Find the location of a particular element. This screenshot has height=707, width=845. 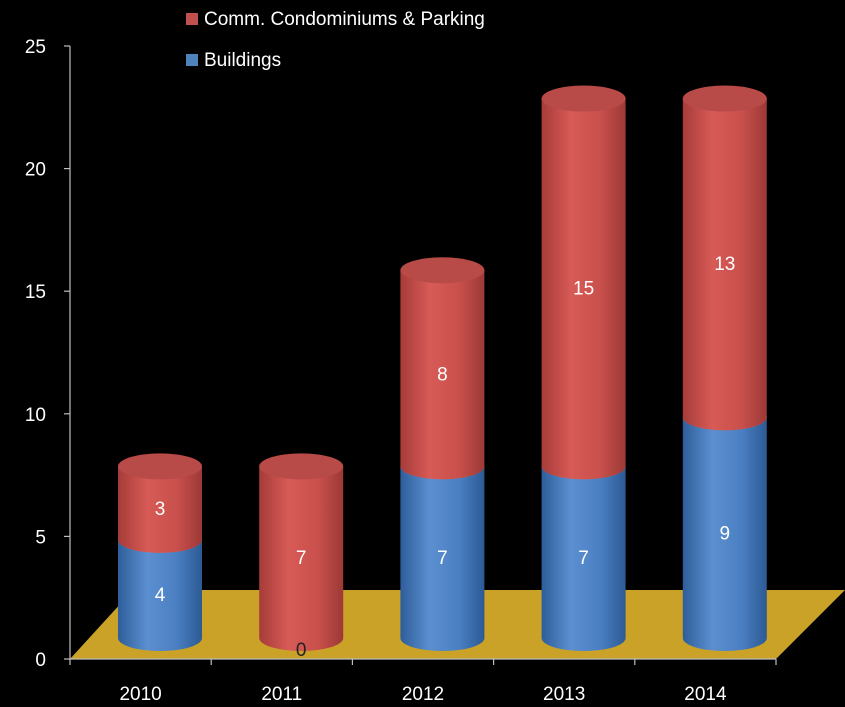

legend-label-buildings: Buildings is located at coordinates (243, 60).